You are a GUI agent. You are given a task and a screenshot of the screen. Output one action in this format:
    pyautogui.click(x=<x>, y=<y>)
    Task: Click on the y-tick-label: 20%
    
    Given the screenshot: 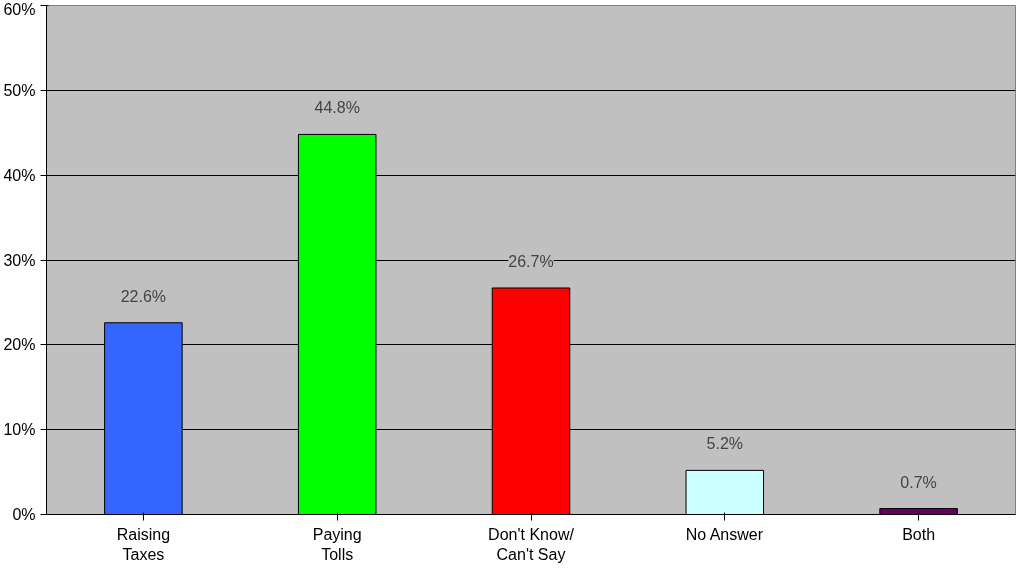 What is the action you would take?
    pyautogui.click(x=19, y=345)
    